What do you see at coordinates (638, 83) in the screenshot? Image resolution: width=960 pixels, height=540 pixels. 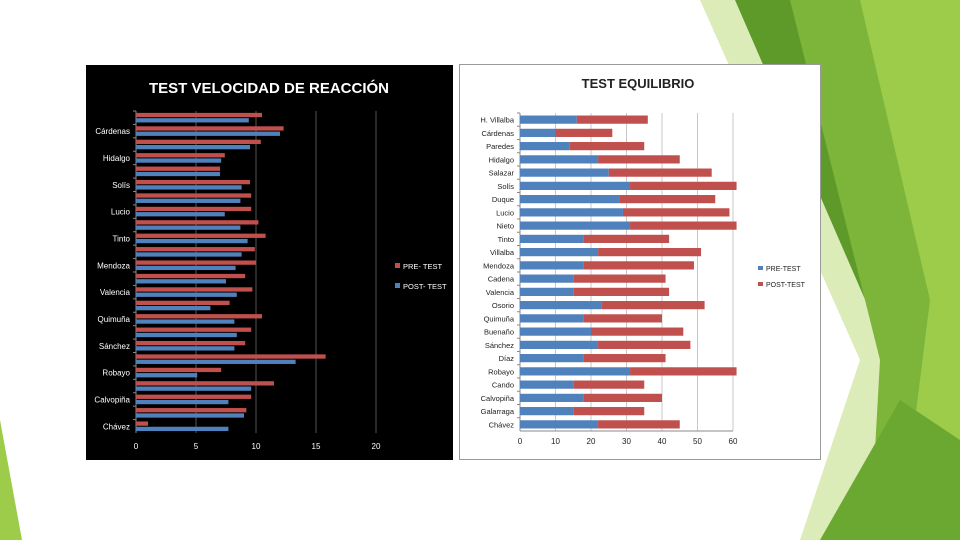 I see `chart-title: TEST EQUILIBRIO` at bounding box center [638, 83].